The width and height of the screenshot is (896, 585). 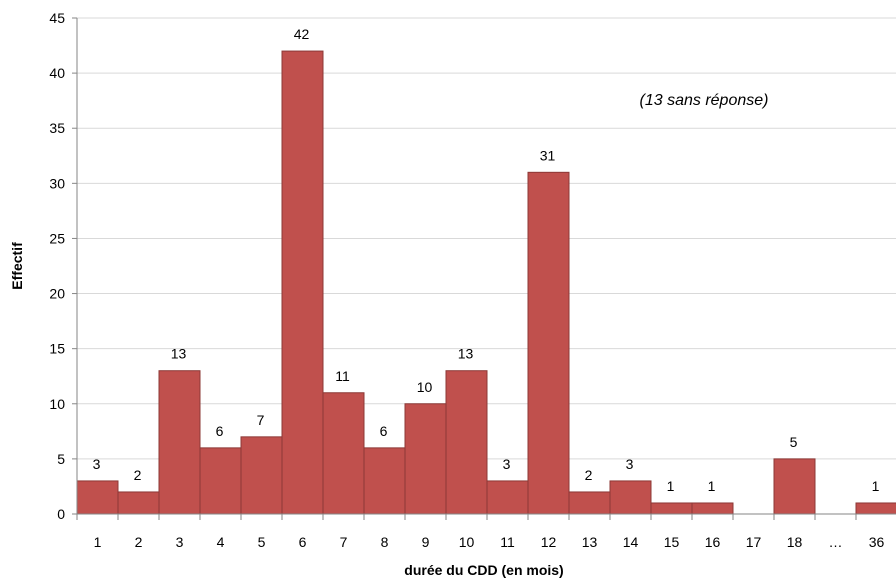 I want to click on x-tick-label: 10, so click(x=467, y=542).